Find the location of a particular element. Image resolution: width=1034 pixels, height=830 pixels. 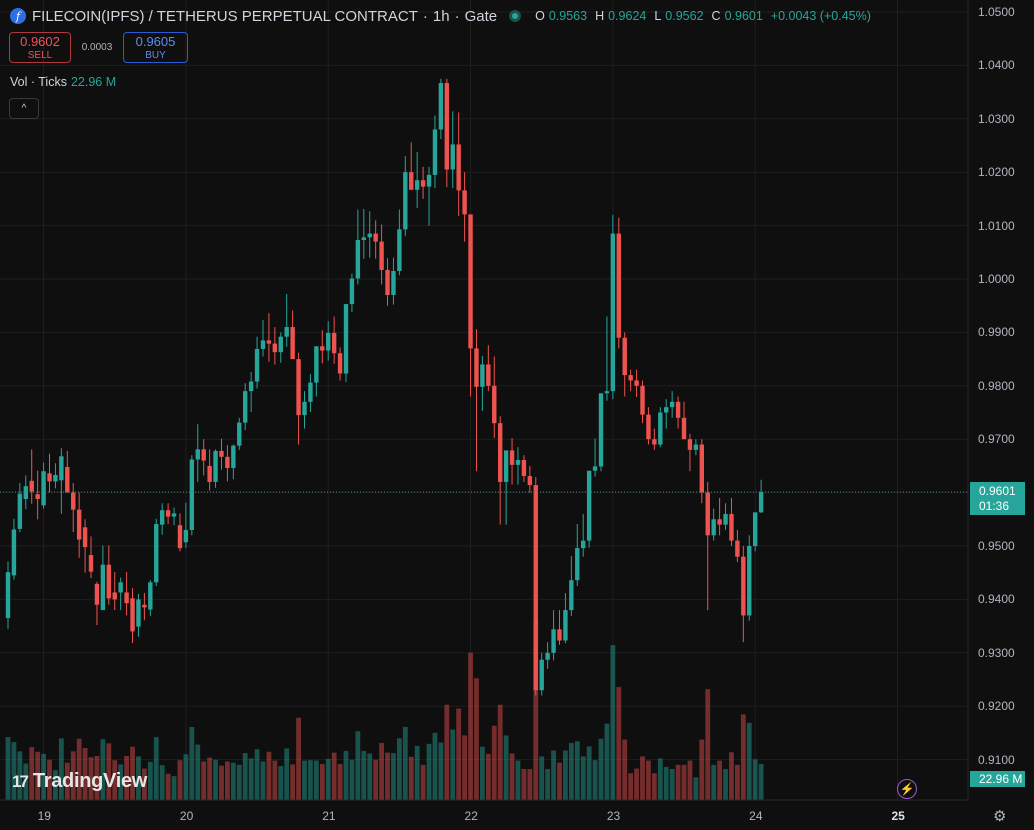

lightning-icon: ⚡ is located at coordinates (907, 789).